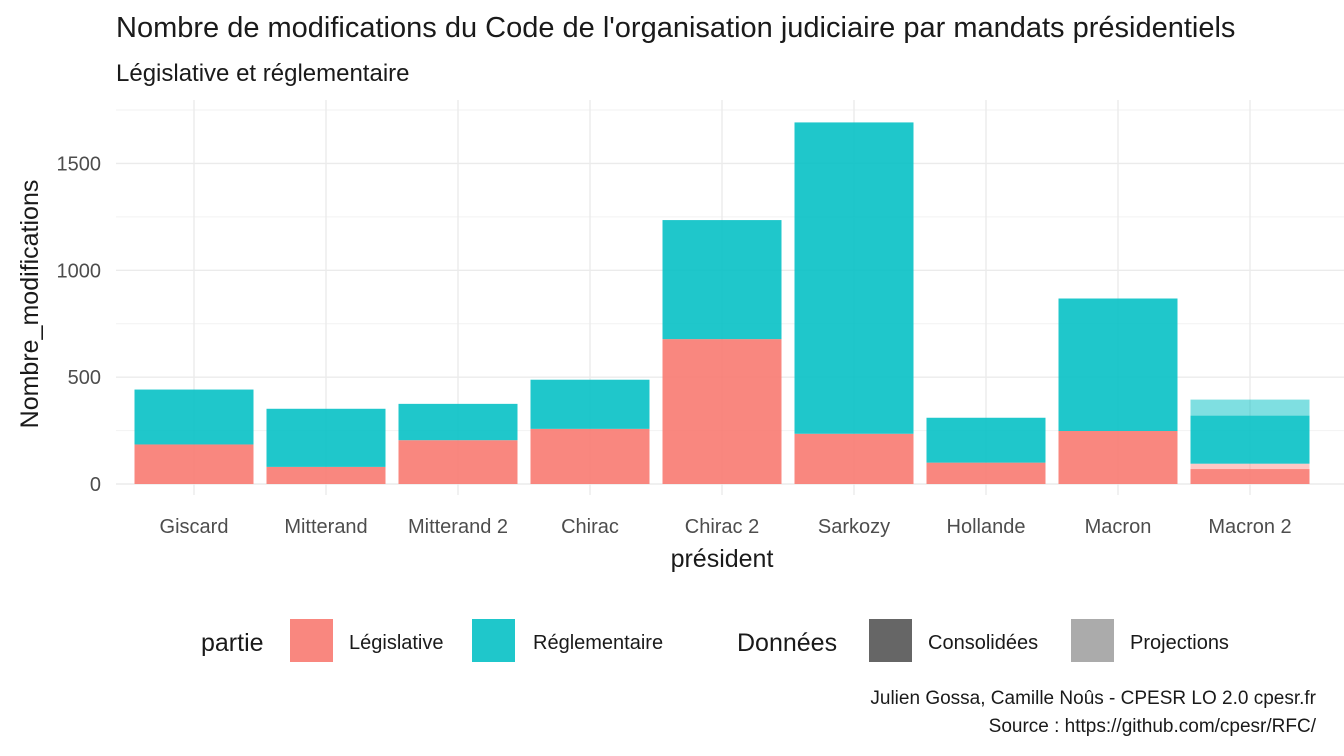 This screenshot has width=1344, height=756. I want to click on caption-source: Source : https://github.com/cpesr/RFC/, so click(1152, 726).